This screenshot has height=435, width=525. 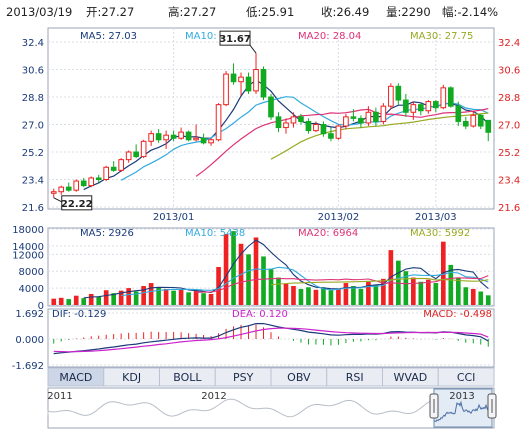 I want to click on volume-ma-line-ma5, so click(x=286, y=269).